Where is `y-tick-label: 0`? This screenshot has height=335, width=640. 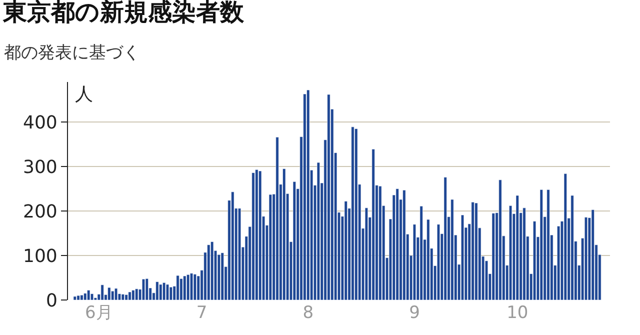 y-tick-label: 0 is located at coordinates (52, 301).